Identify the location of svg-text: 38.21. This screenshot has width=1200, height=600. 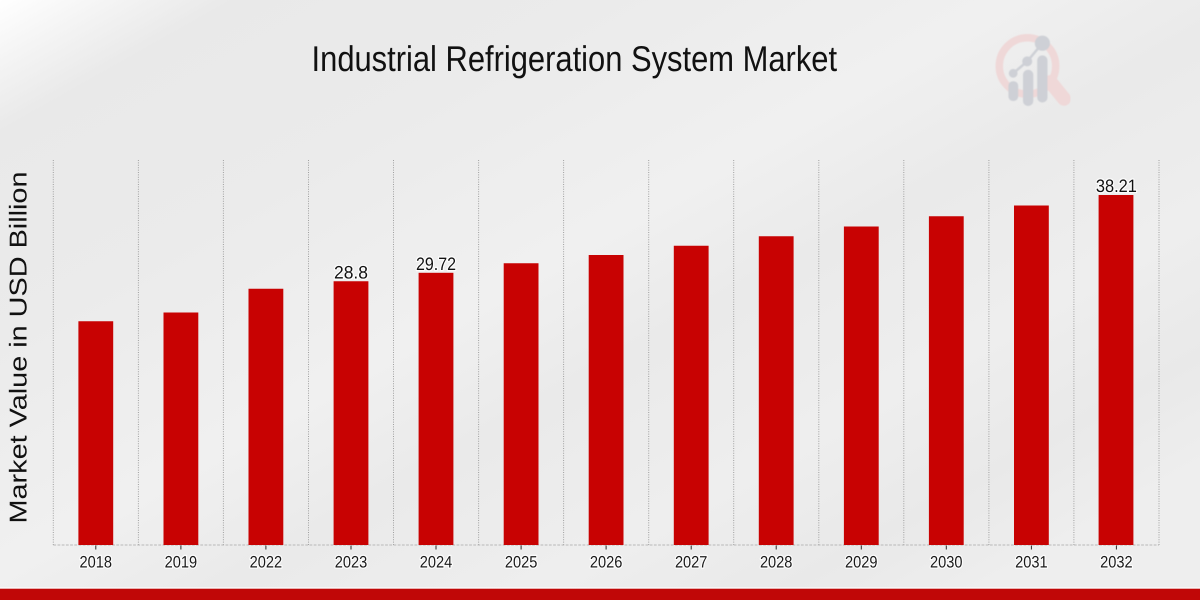
(1116, 186).